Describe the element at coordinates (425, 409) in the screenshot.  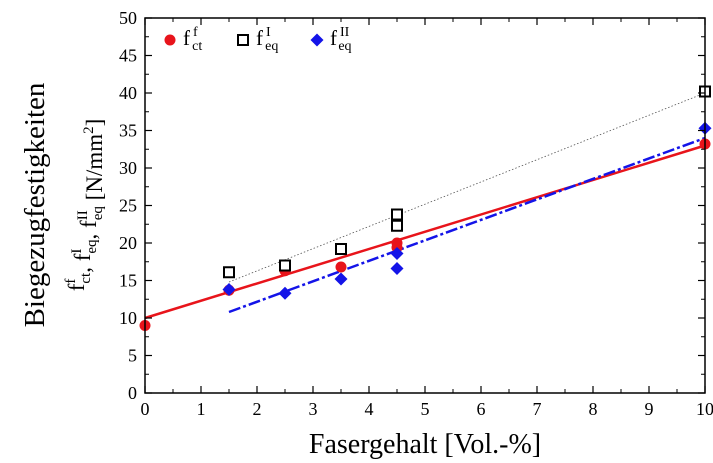
I see `x-tick-label: 5` at that location.